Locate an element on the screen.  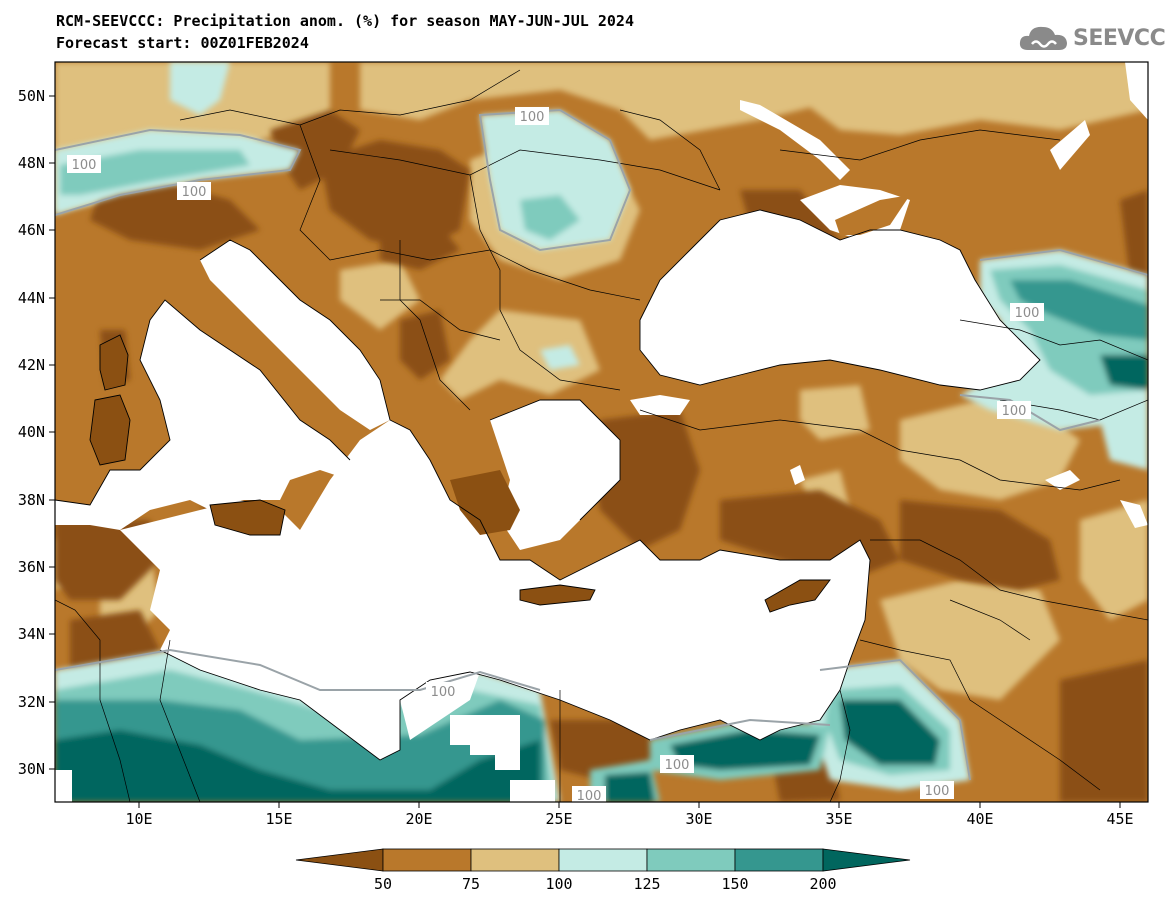
lat-tick-label: 48N is located at coordinates (31, 163).